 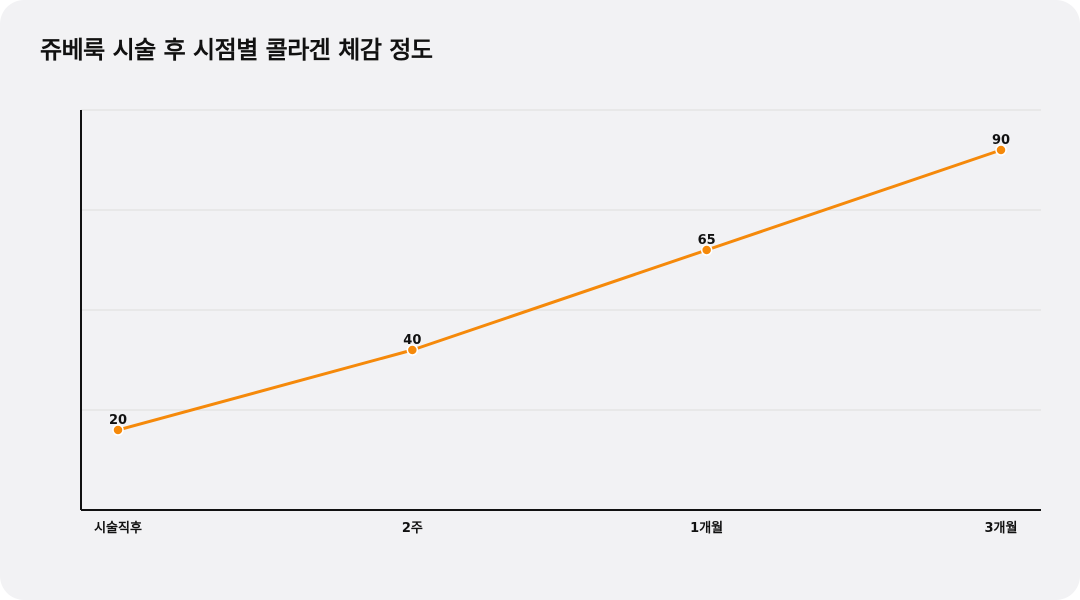 I want to click on x-tick-label: 3개월, so click(x=1001, y=528).